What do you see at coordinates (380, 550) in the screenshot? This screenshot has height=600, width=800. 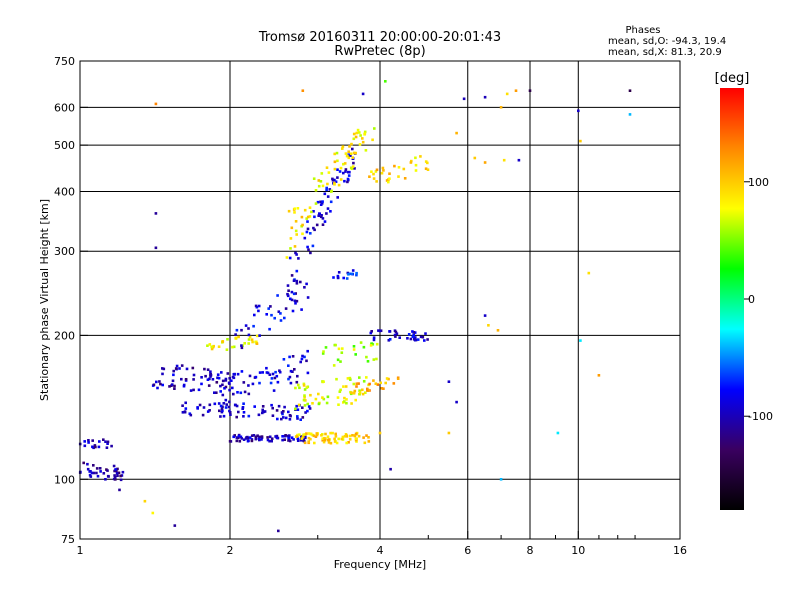 I see `x-tick-label: 4` at bounding box center [380, 550].